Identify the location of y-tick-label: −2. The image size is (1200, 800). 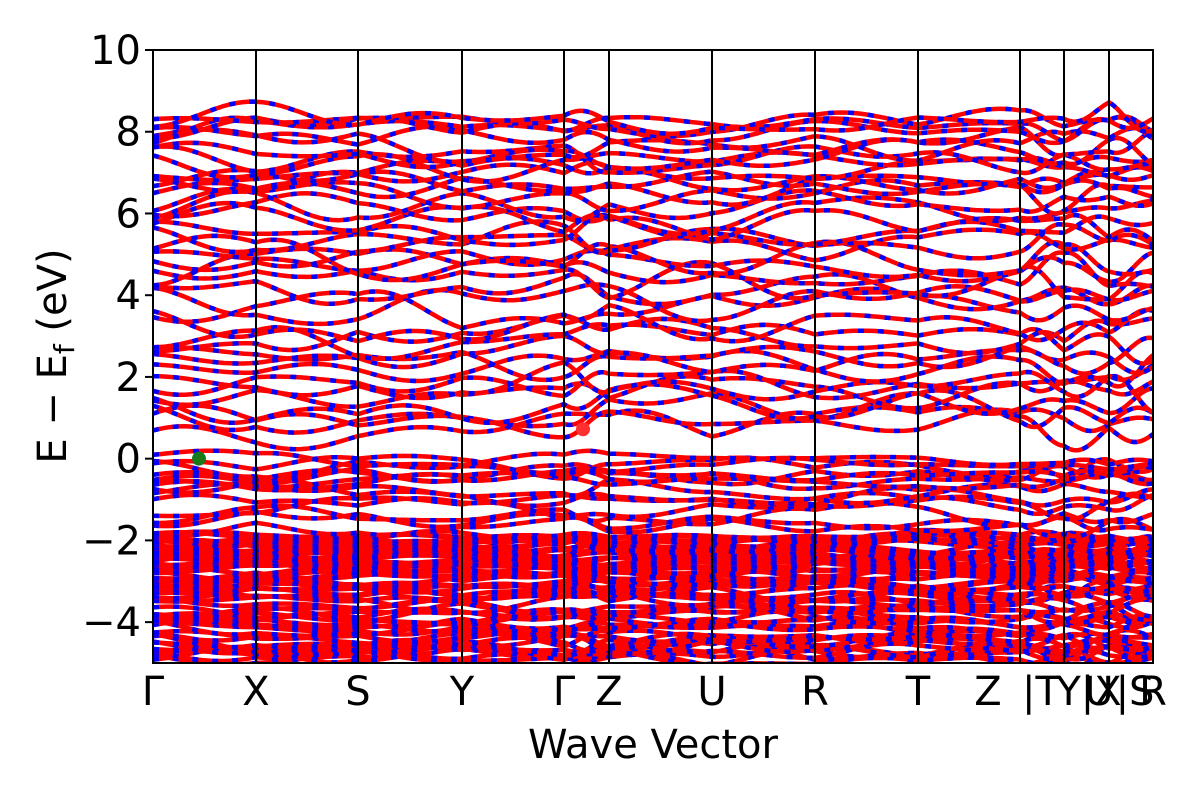
(111, 541).